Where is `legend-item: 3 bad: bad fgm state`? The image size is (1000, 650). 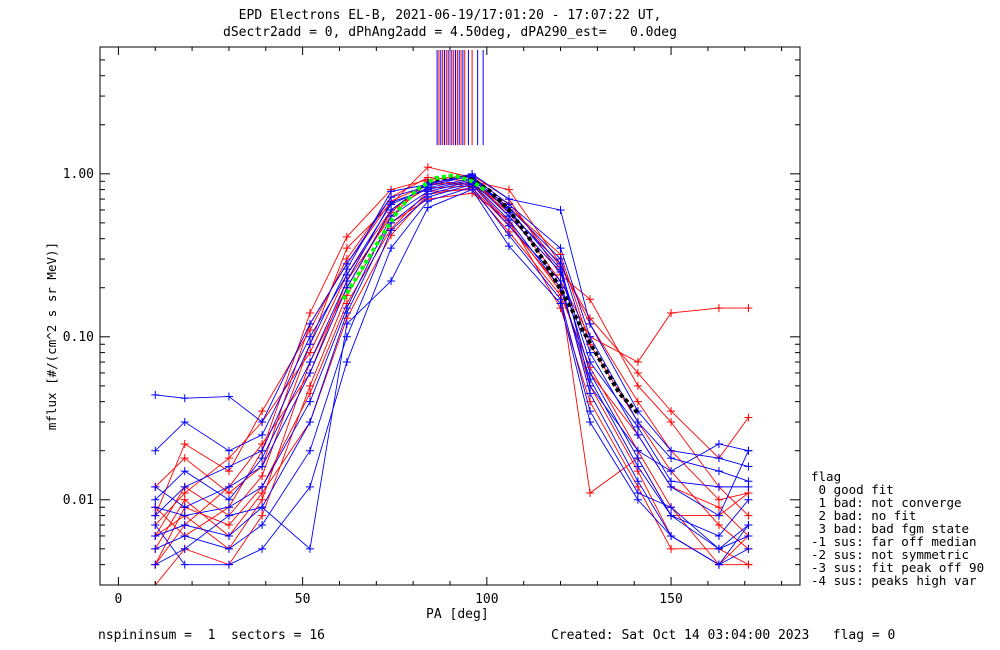 legend-item: 3 bad: bad fgm state is located at coordinates (890, 528).